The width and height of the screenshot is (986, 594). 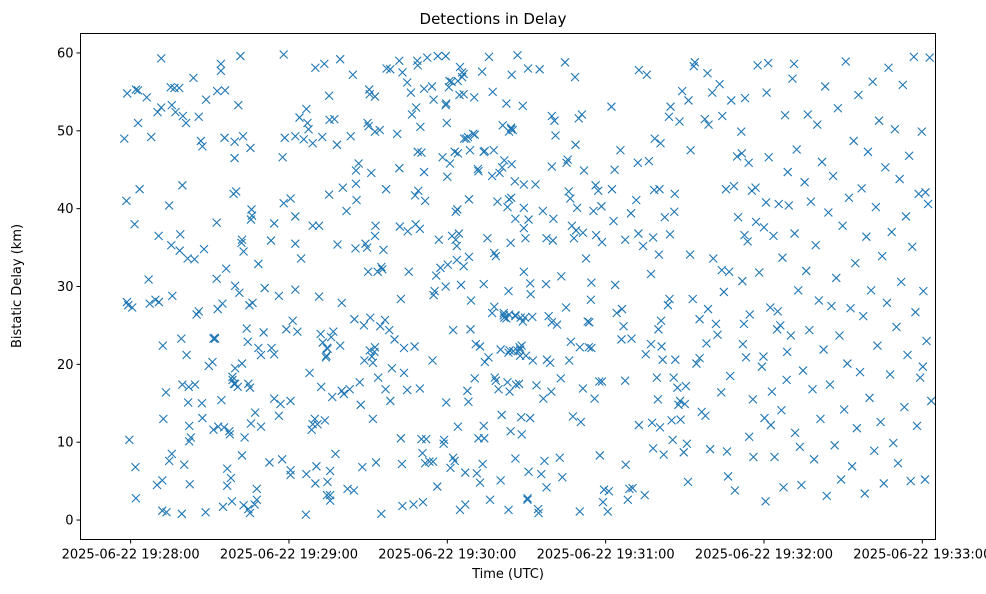 What do you see at coordinates (289, 555) in the screenshot?
I see `x-tick-label: 2025-06-22 19:29:00` at bounding box center [289, 555].